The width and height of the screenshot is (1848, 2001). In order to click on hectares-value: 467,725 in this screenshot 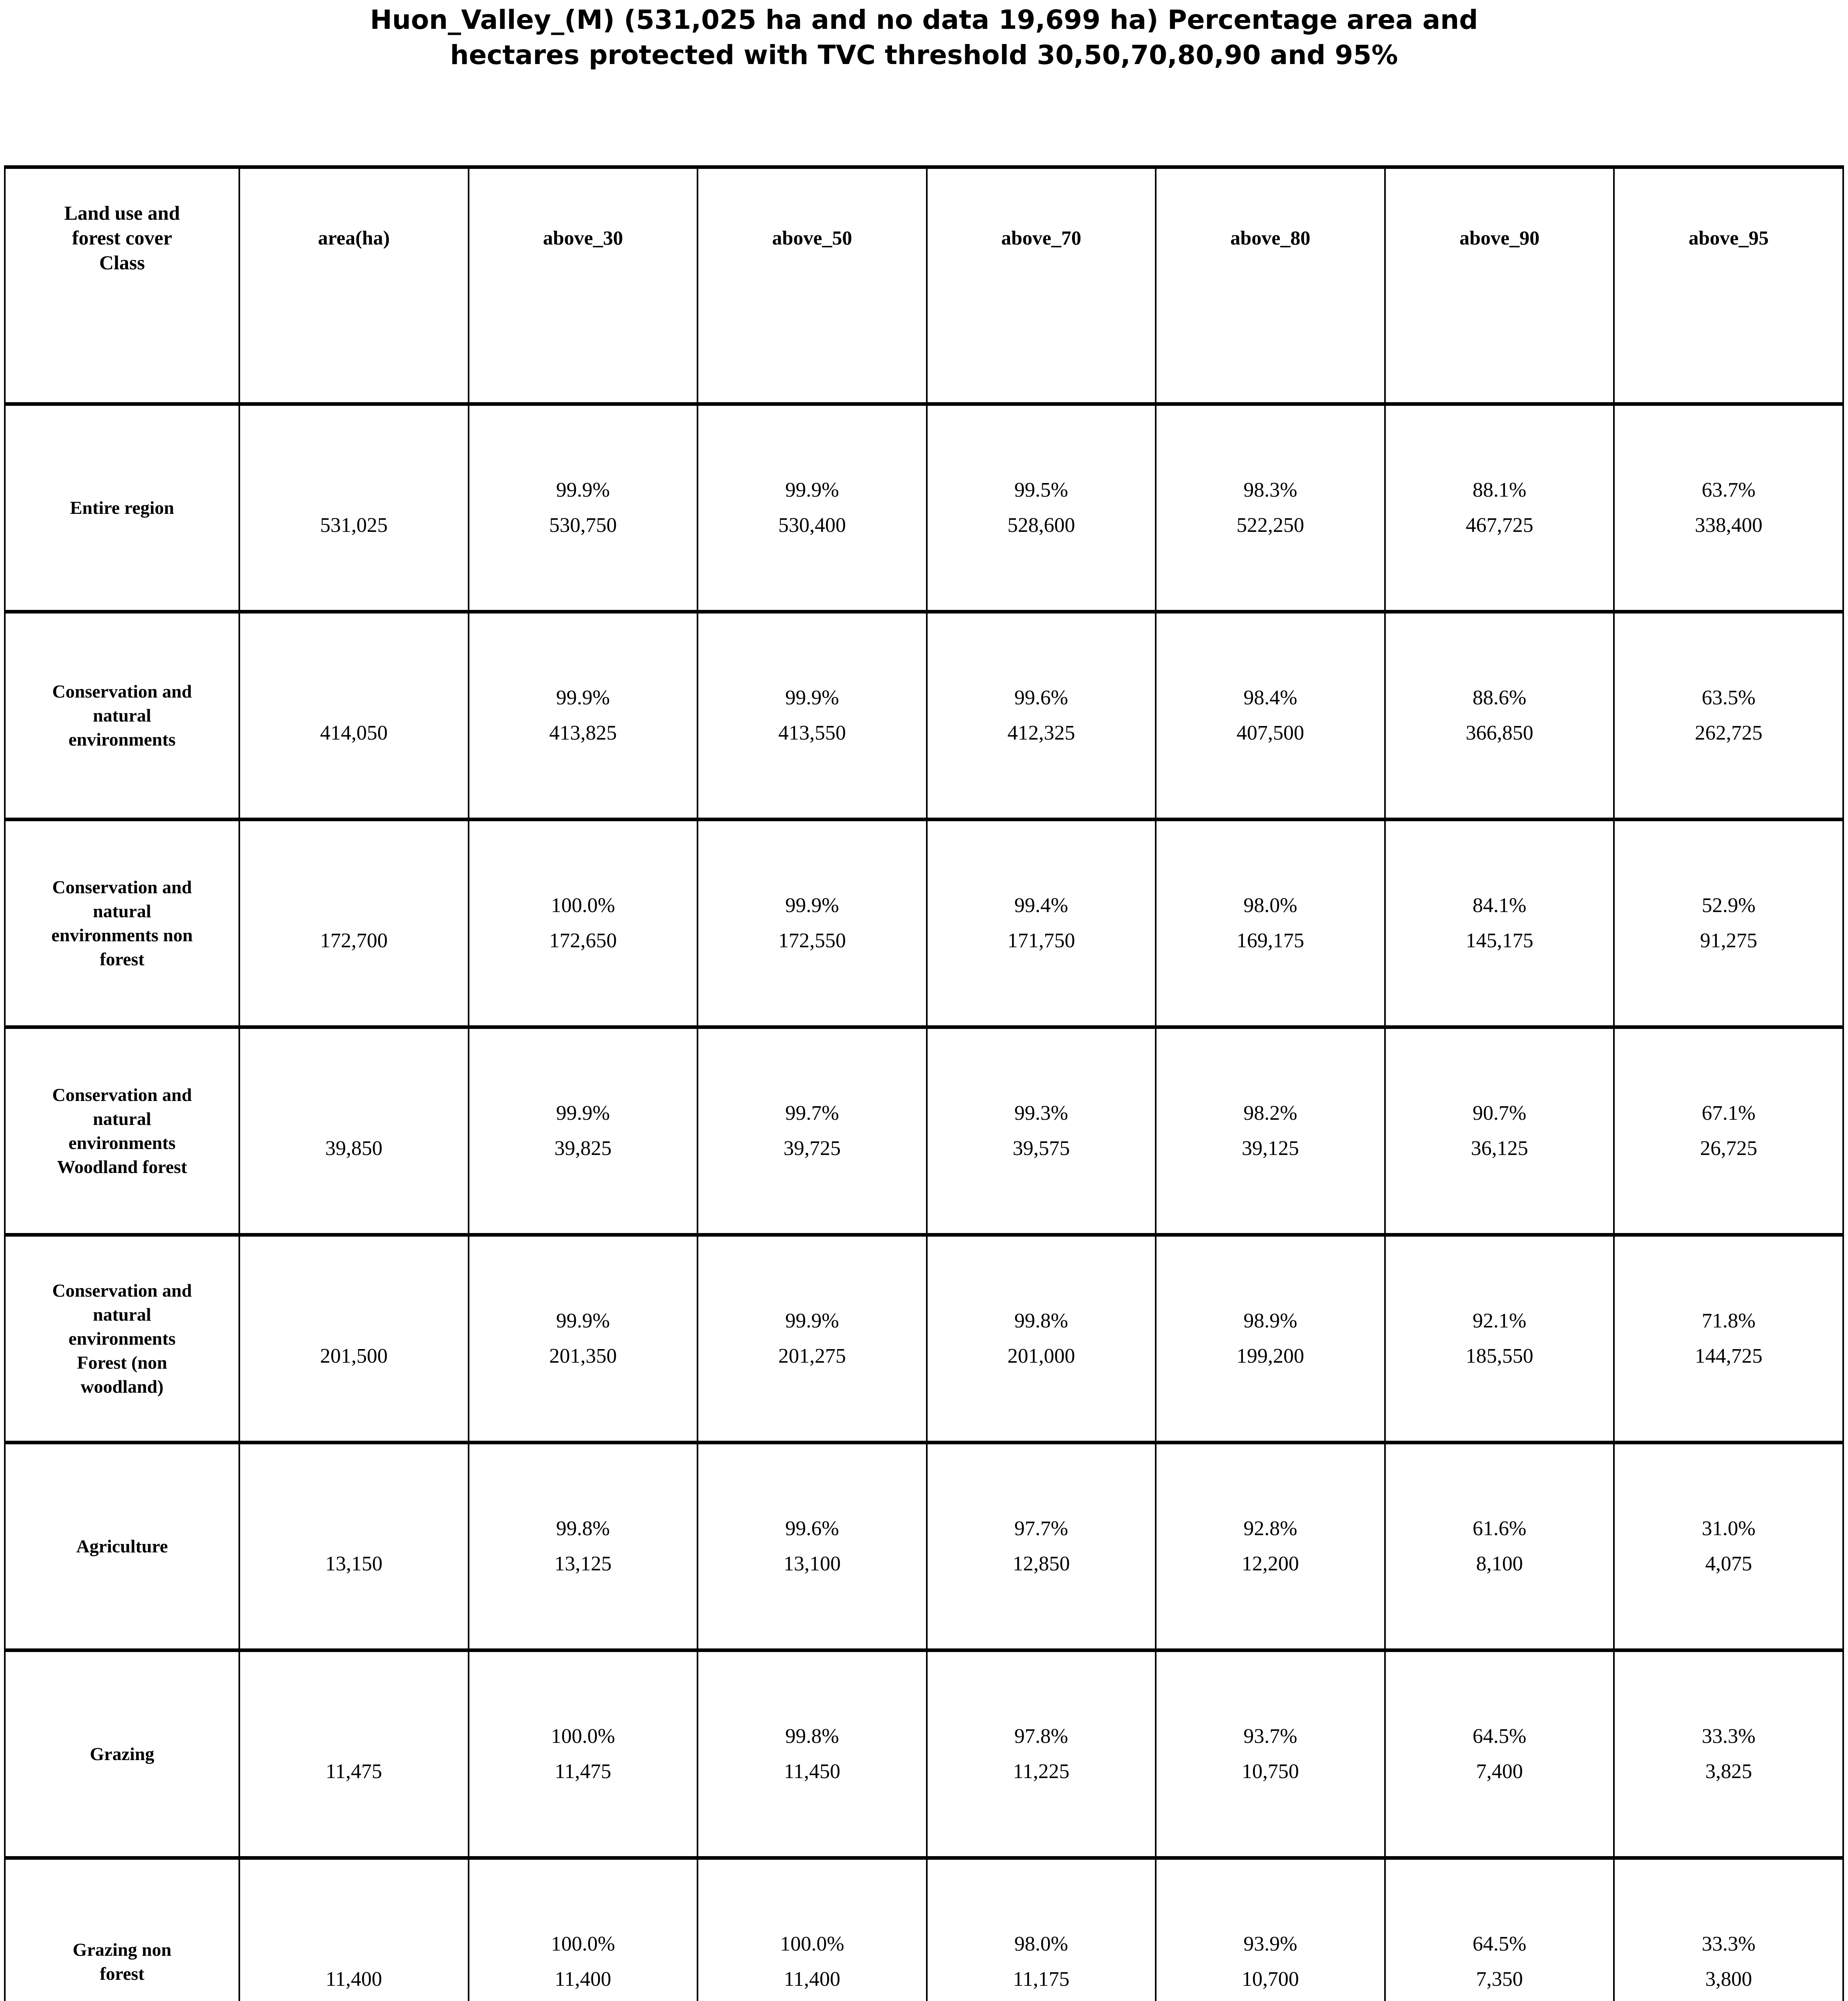, I will do `click(1499, 525)`.